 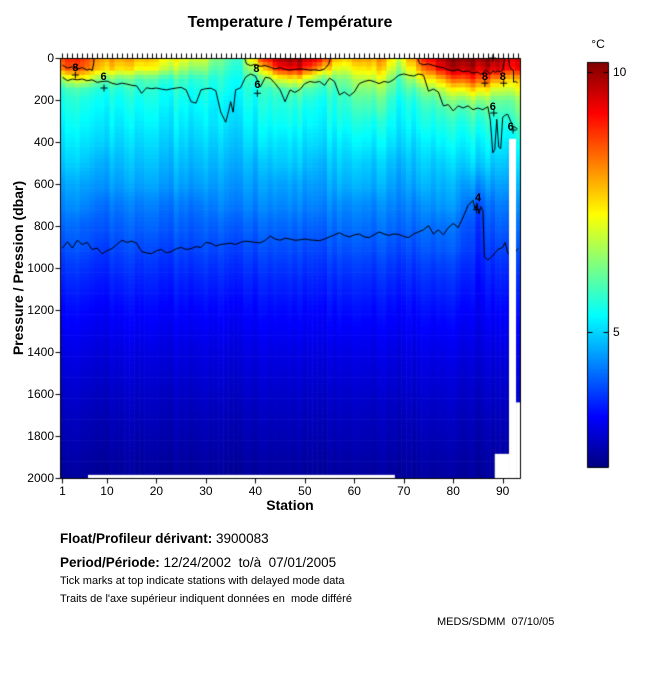 I want to click on y-tick-label: 1800, so click(x=40, y=436).